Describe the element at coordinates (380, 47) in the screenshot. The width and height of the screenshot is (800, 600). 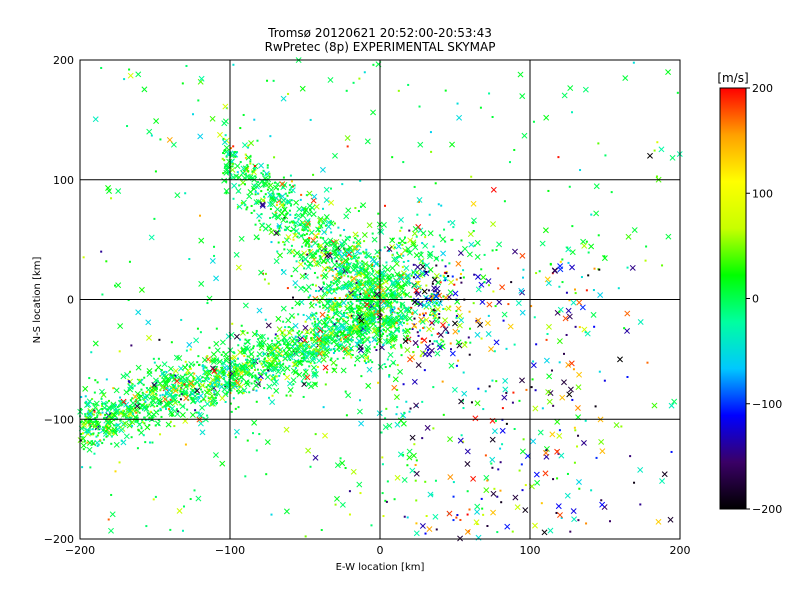
I see `chart-subtitle: RwPretec (8p) EXPERIMENTAL SKYMAP` at that location.